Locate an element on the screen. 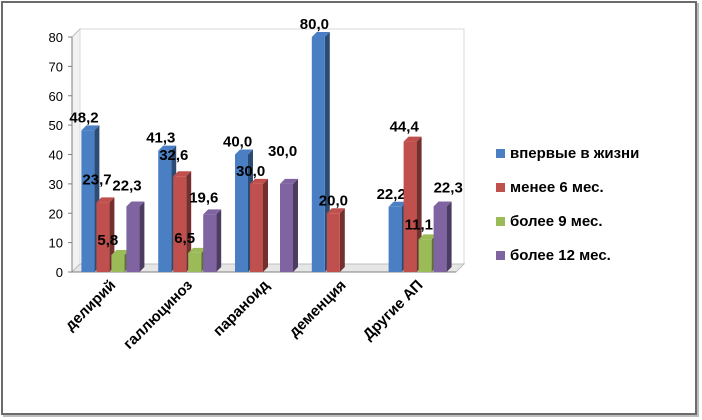 This screenshot has height=420, width=702. data-label: 32,6 is located at coordinates (173, 155).